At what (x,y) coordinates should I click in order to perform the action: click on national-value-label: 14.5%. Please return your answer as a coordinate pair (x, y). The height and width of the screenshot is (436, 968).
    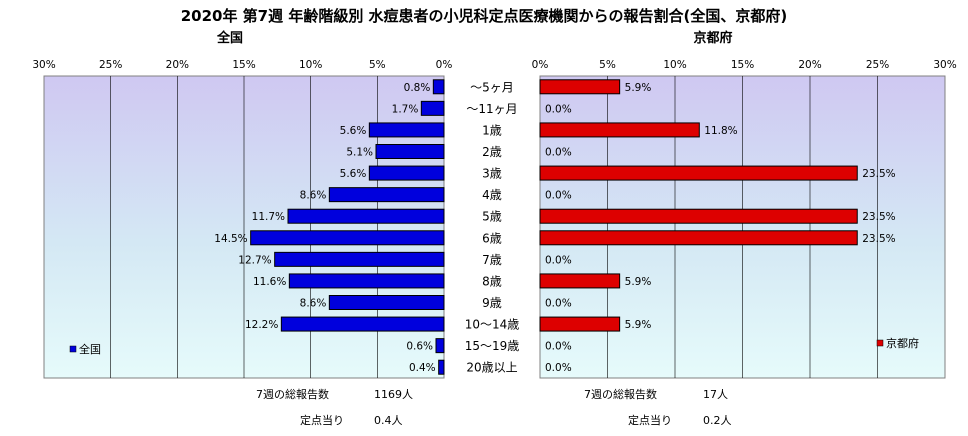
    Looking at the image, I should click on (230, 239).